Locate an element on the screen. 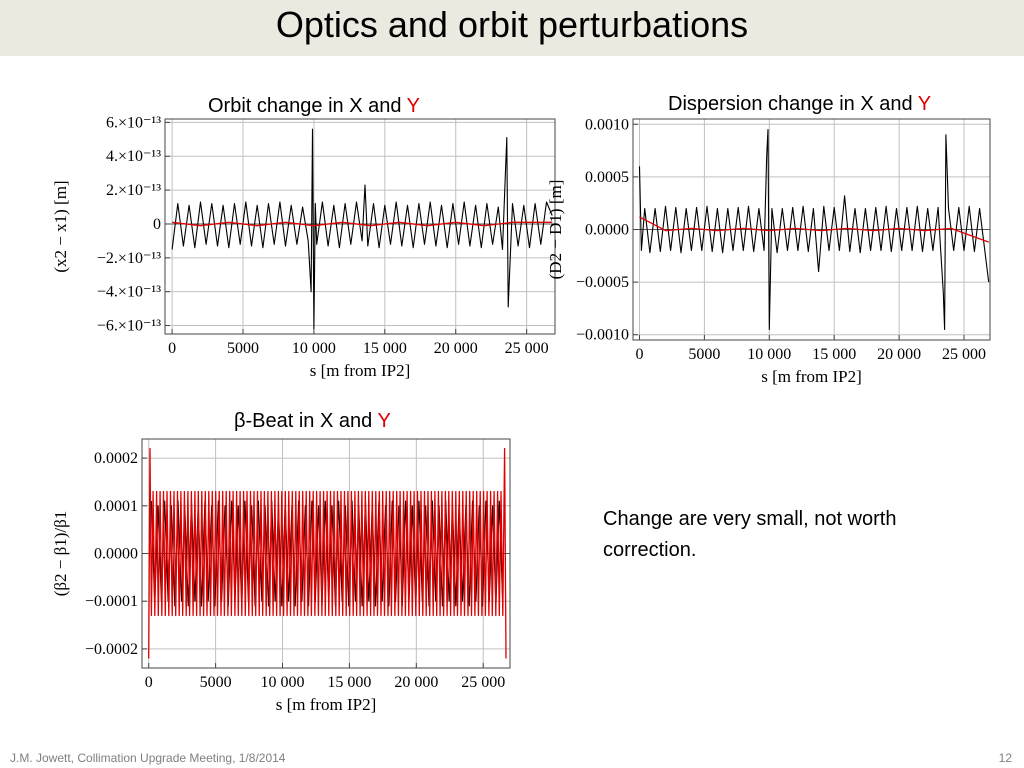 The image size is (1024, 768). chart3-title-main: β-Beat in X and is located at coordinates (306, 421).